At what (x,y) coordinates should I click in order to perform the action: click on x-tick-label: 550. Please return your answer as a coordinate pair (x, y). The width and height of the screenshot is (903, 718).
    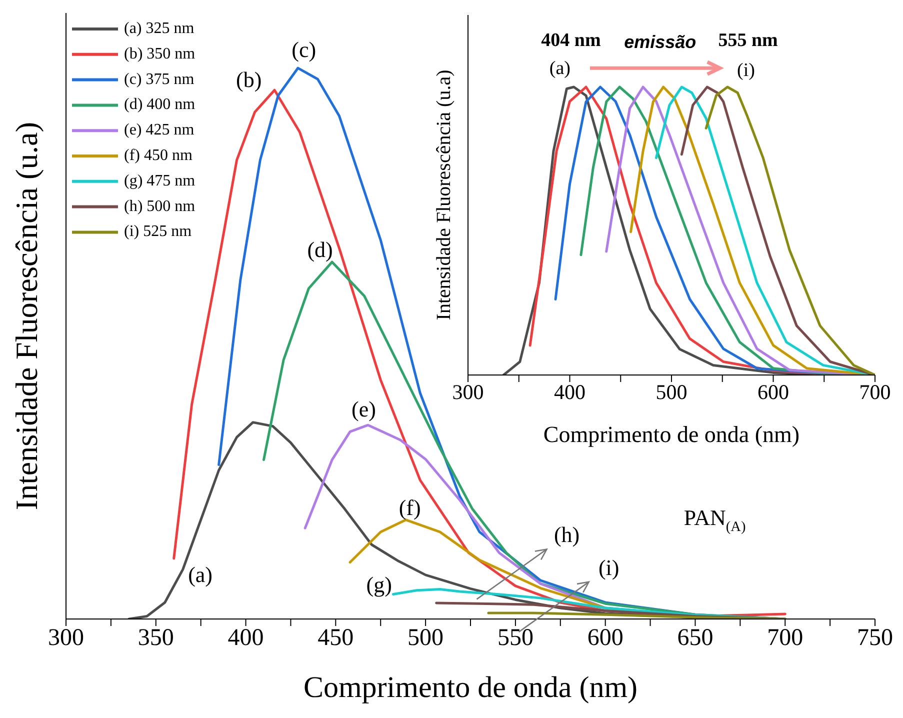
    Looking at the image, I should click on (515, 638).